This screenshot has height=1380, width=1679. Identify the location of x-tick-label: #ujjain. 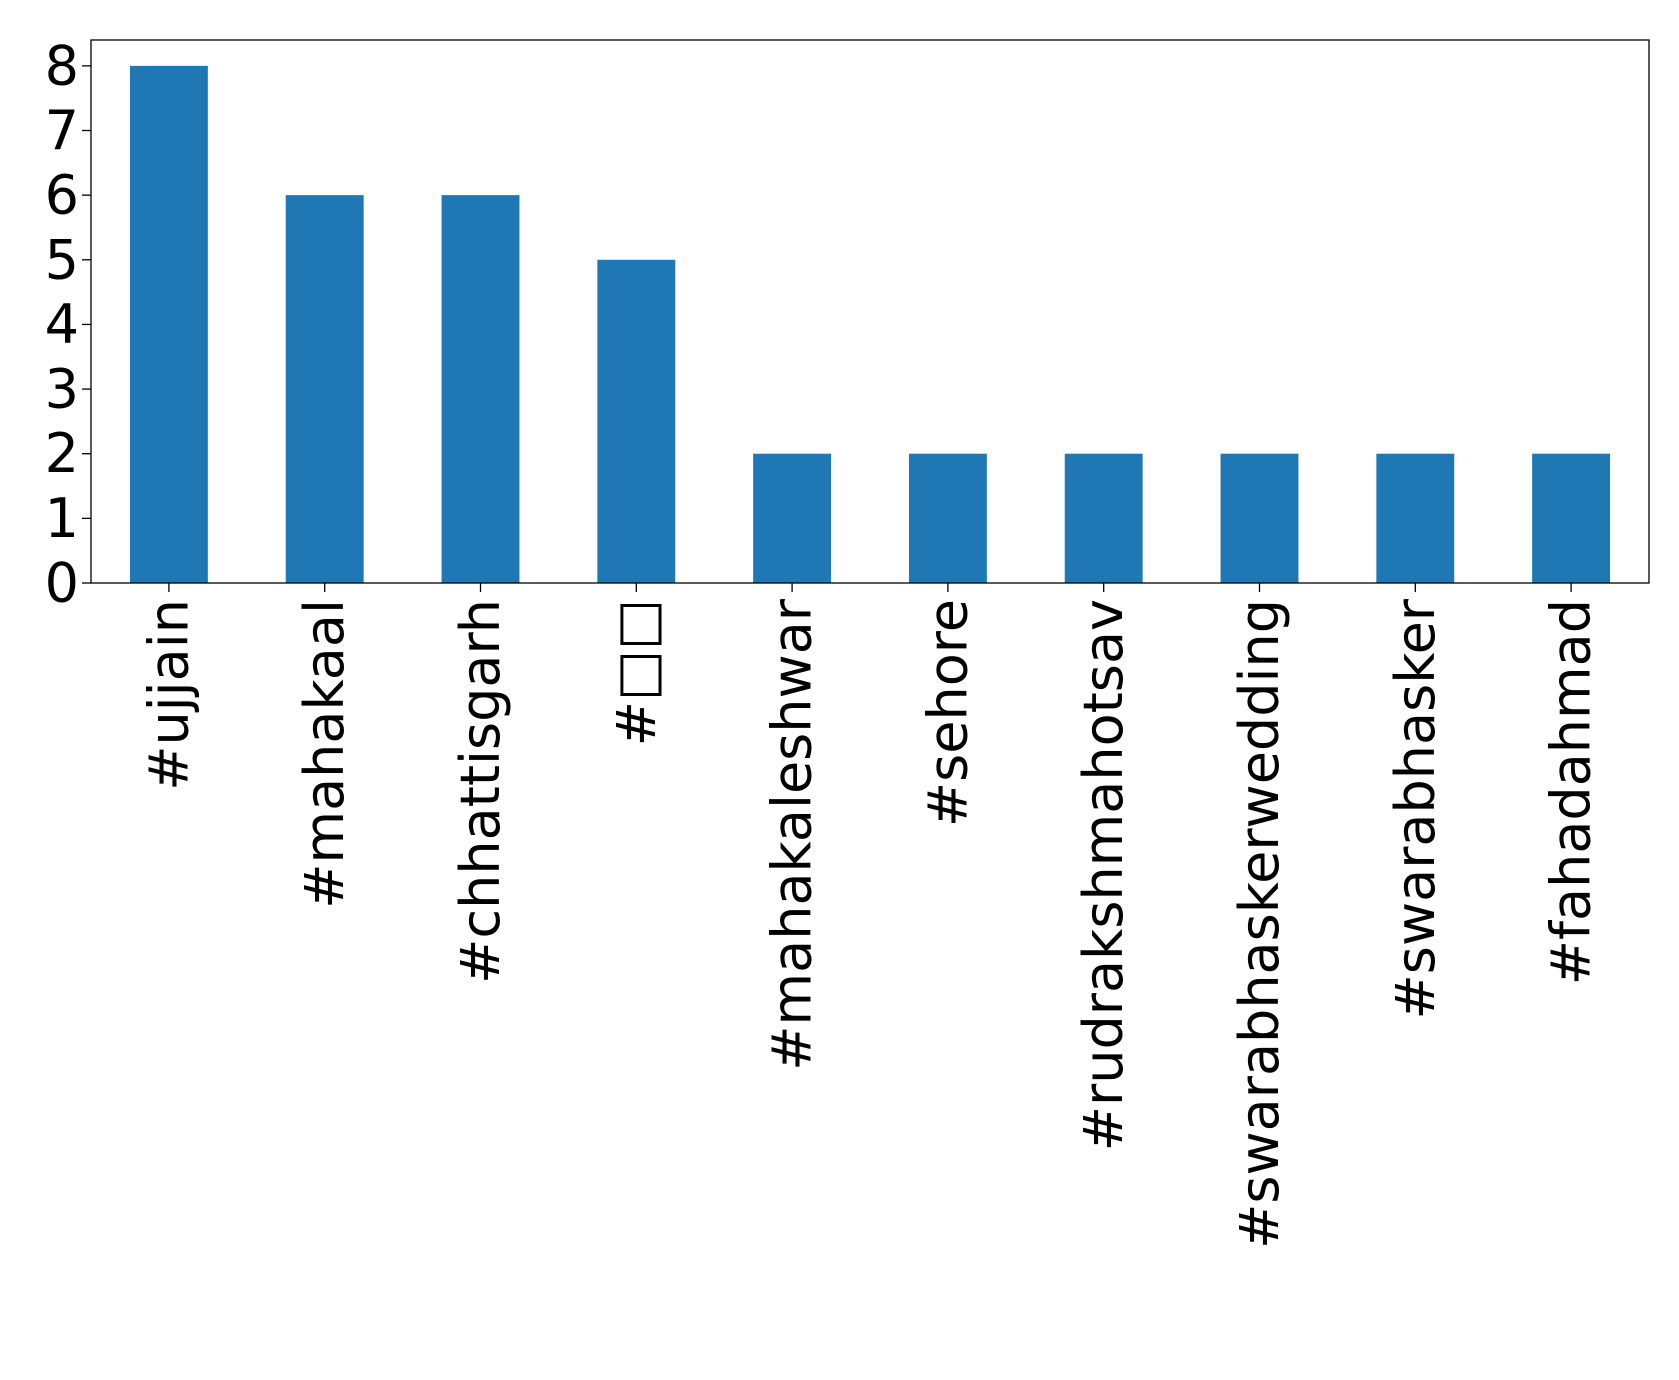
(168, 695).